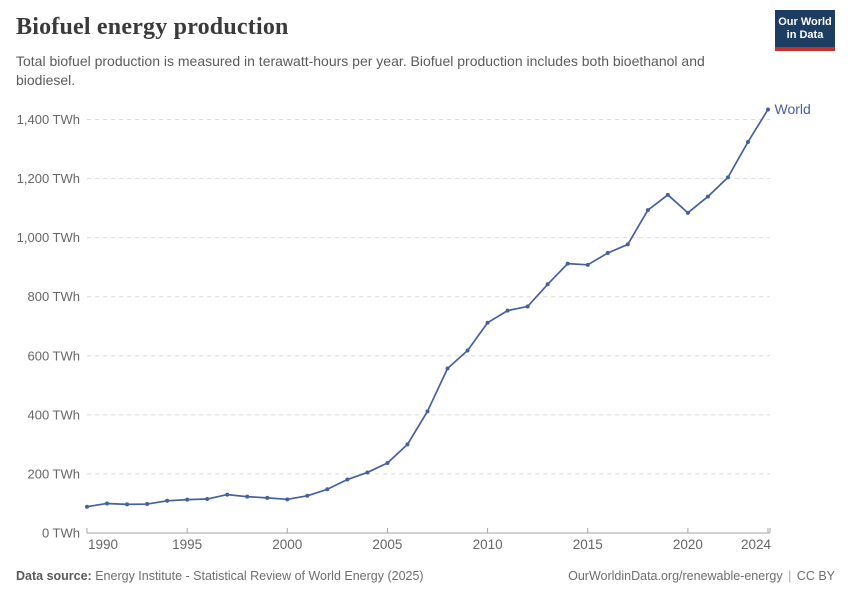 This screenshot has height=600, width=850. Describe the element at coordinates (588, 544) in the screenshot. I see `x-tick-label: 2015` at that location.